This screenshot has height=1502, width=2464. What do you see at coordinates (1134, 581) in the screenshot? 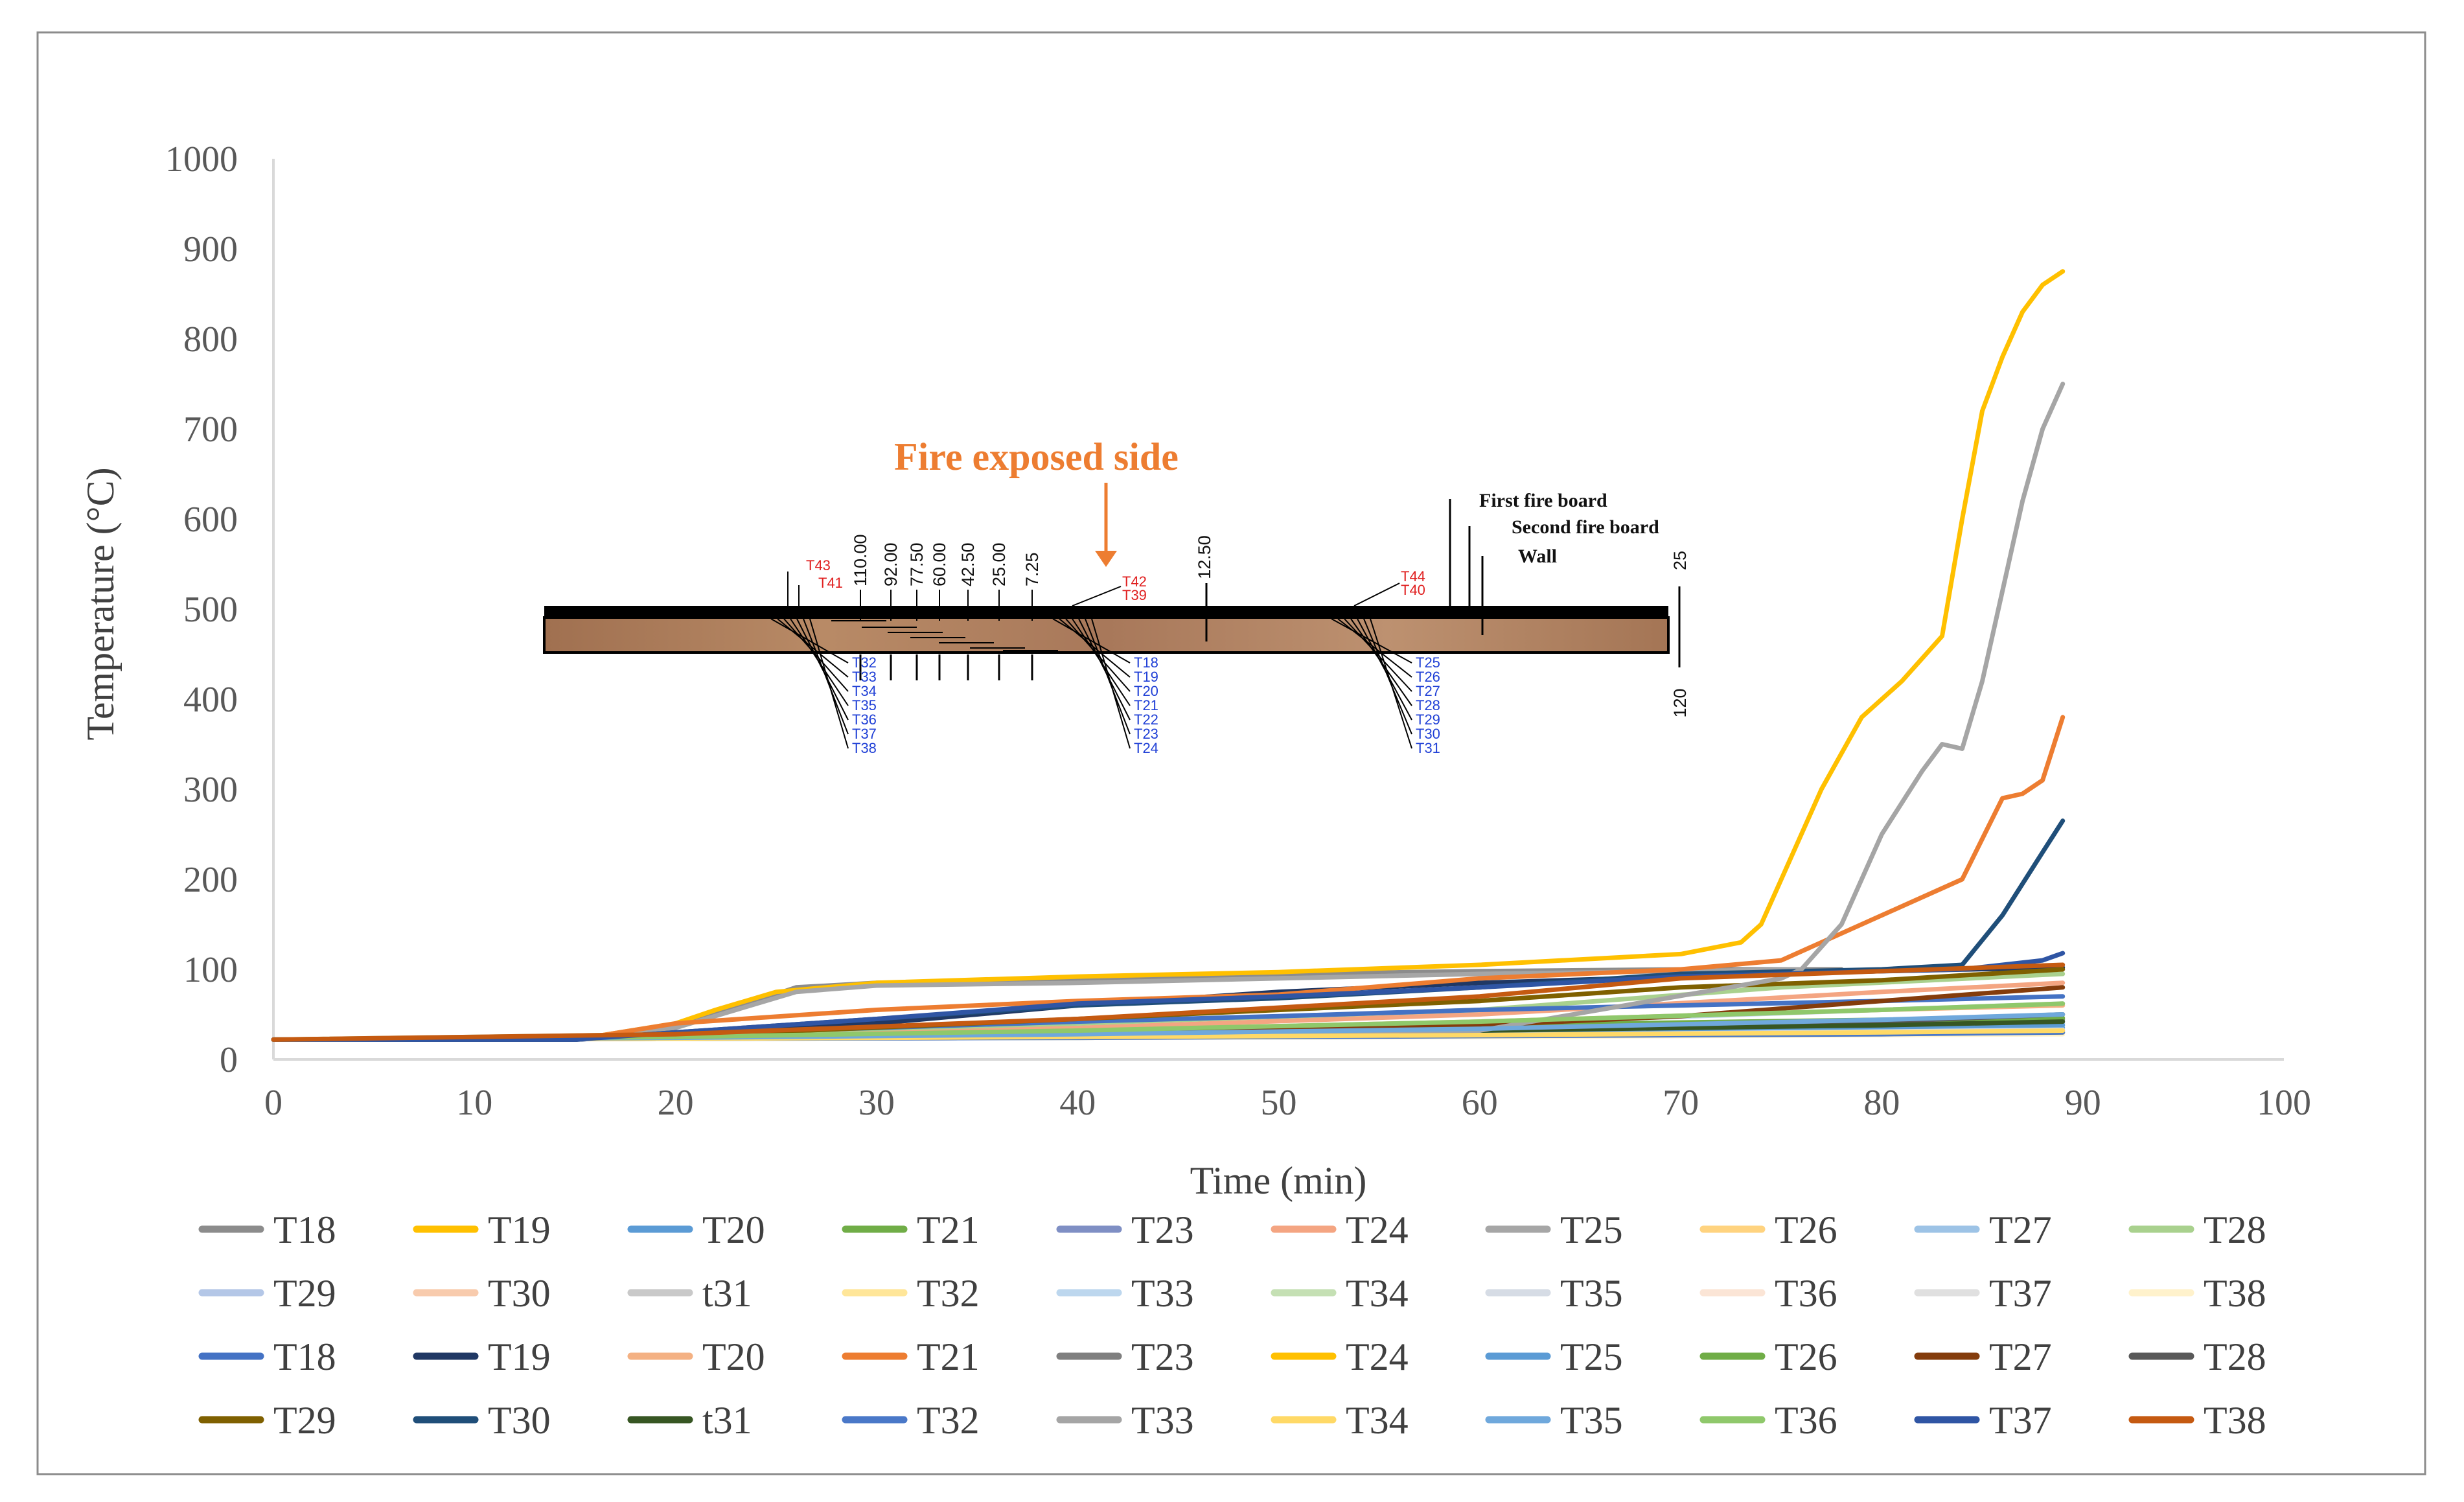
I see `tag-red: T42` at bounding box center [1134, 581].